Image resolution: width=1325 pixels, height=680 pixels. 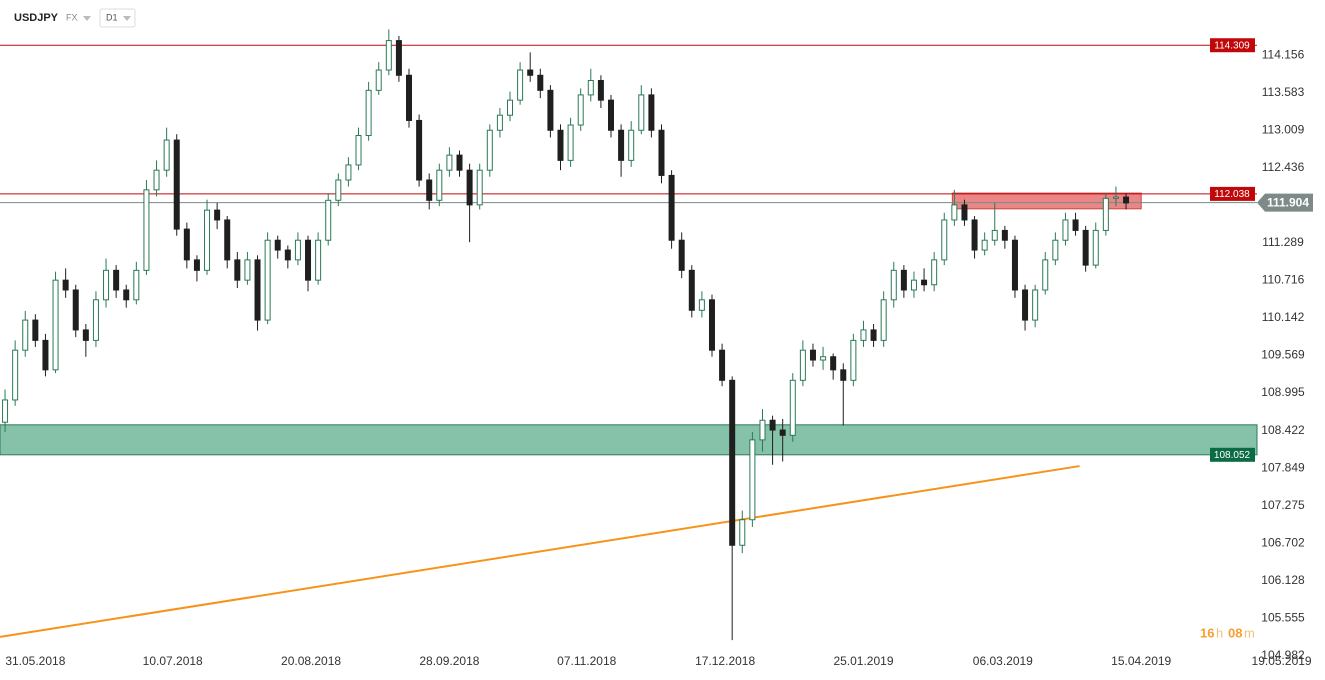 I want to click on timeframe-box, so click(x=117, y=18).